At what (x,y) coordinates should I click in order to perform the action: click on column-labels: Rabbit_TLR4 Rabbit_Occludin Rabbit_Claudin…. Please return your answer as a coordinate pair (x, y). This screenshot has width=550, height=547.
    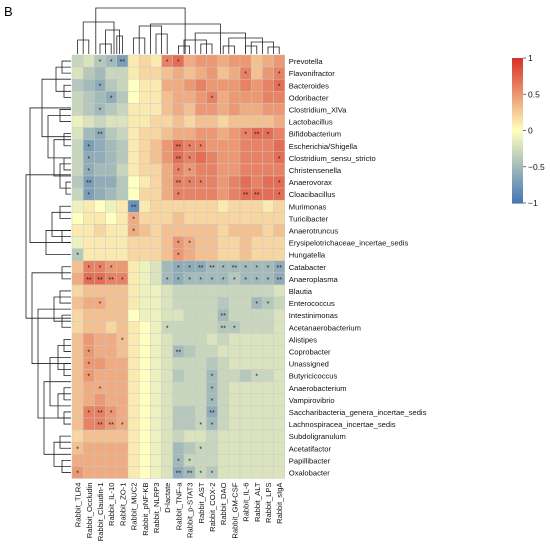
    Looking at the image, I should click on (179, 512).